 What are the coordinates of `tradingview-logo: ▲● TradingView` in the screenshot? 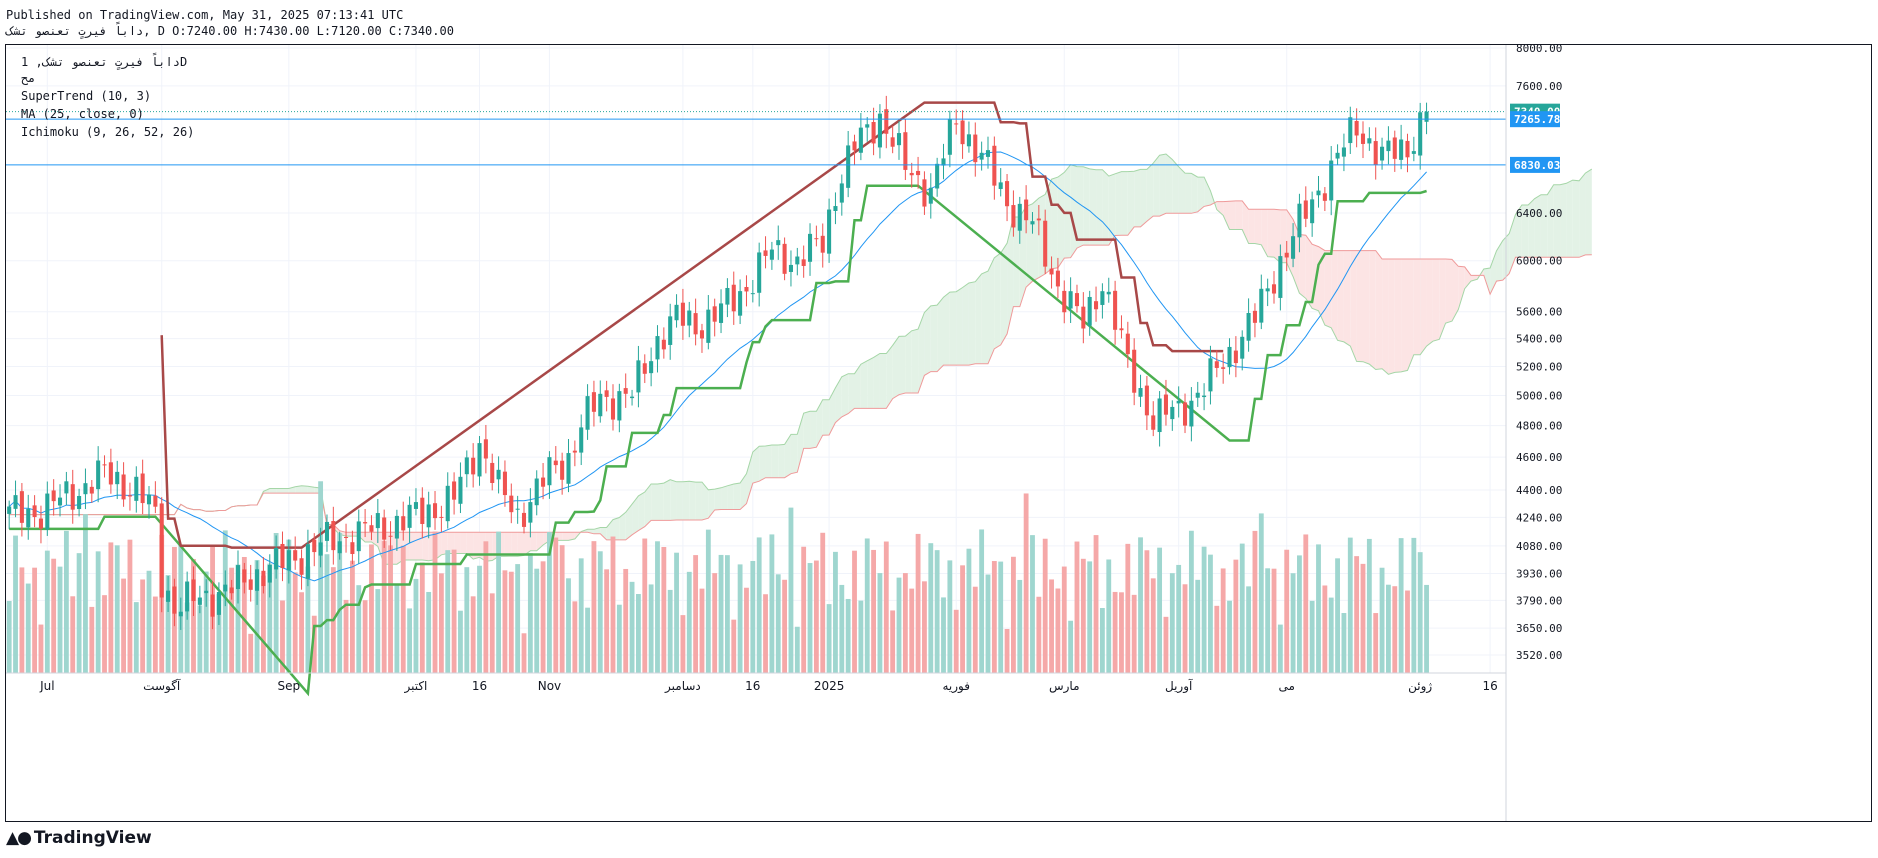 It's located at (79, 838).